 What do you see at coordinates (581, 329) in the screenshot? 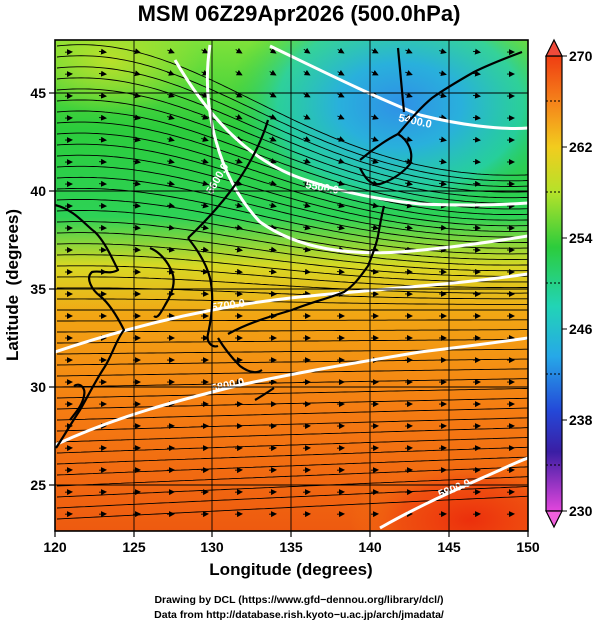
I see `colorbar-label: 246` at bounding box center [581, 329].